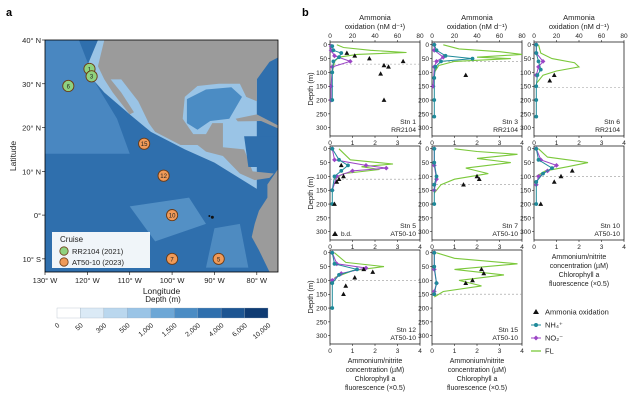 The height and width of the screenshot is (413, 639). I want to click on bottom-axis-title: Chlorophyll a, so click(579, 275).